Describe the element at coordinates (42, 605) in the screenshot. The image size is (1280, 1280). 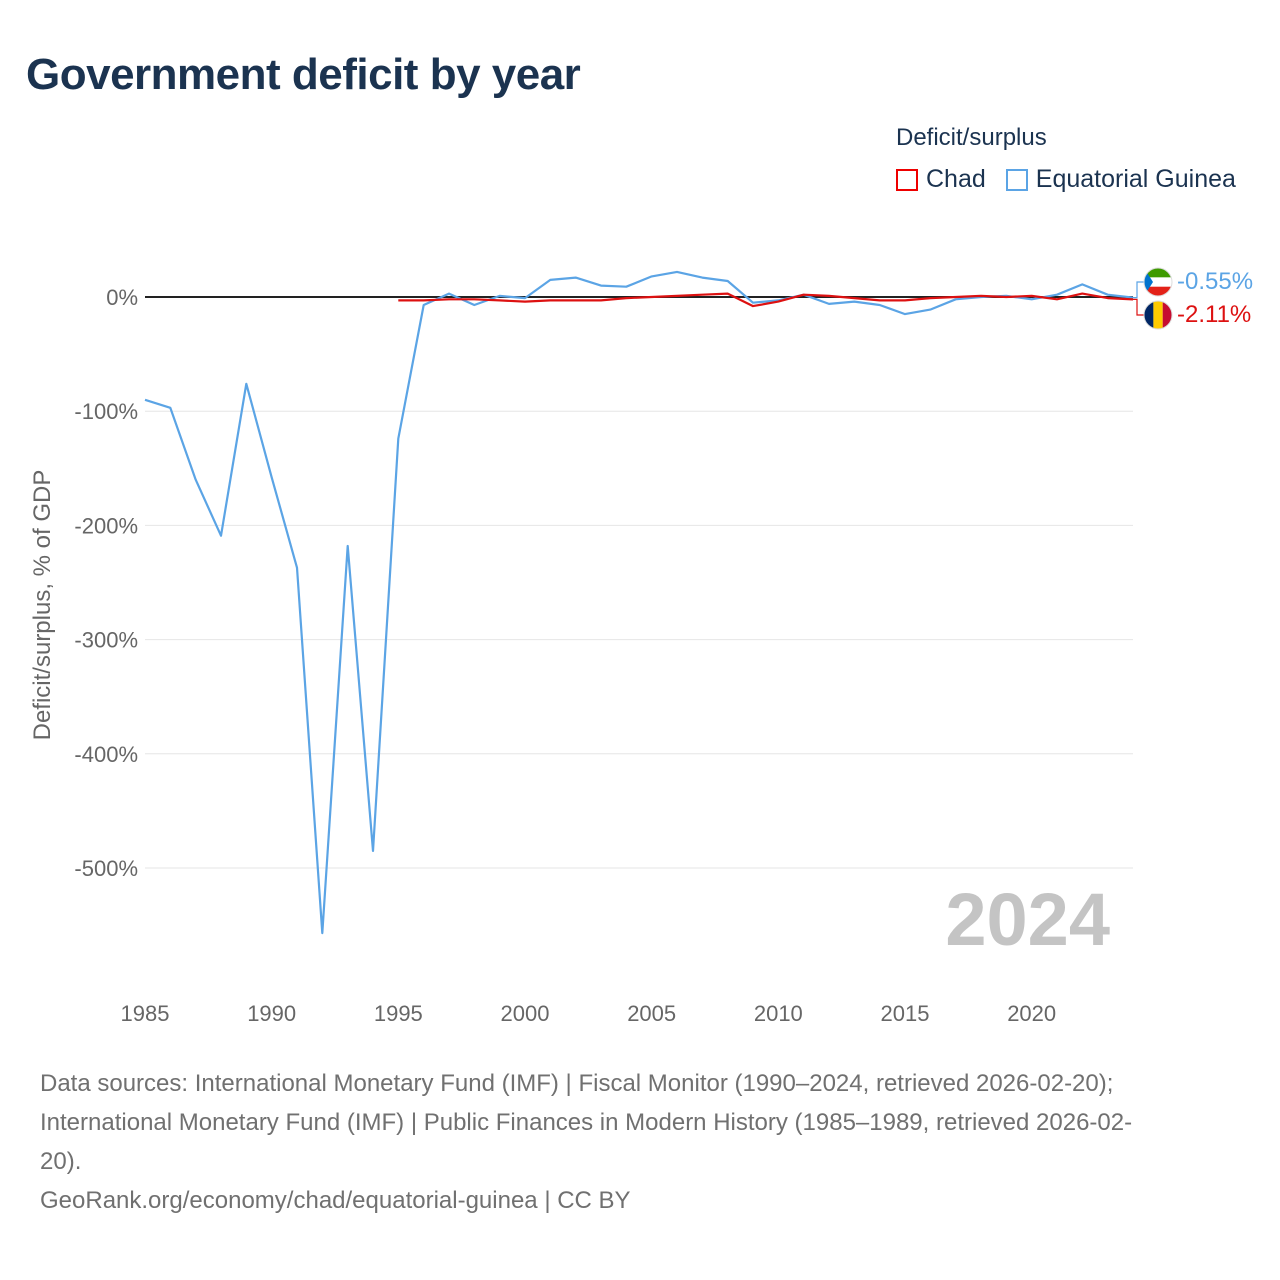
I see `y-axis-title: Deficit/surplus, % of GDP` at that location.